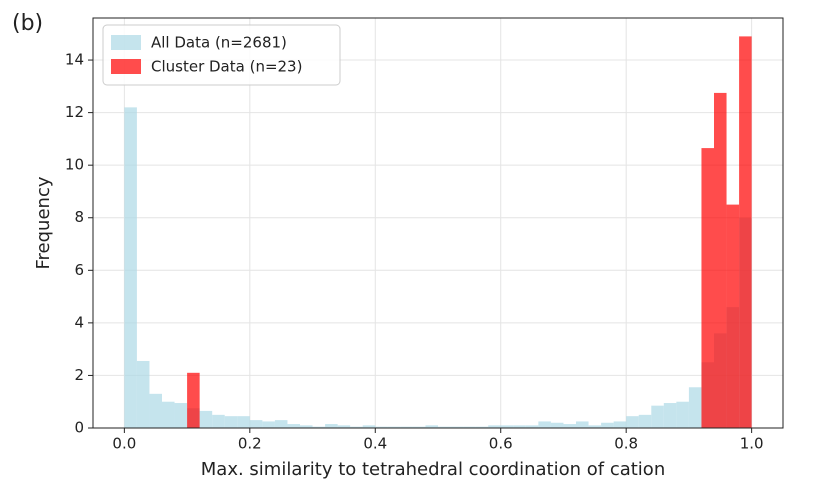 The image size is (814, 486). I want to click on y-tick-label: 10, so click(74, 165).